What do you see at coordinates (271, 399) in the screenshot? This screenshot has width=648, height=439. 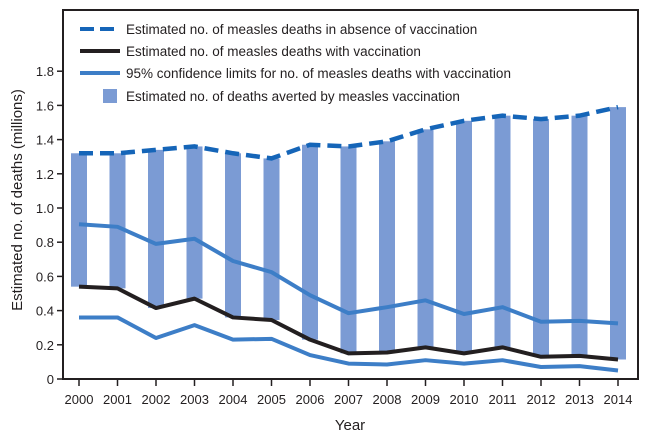 I see `x-tick-label: 2005` at bounding box center [271, 399].